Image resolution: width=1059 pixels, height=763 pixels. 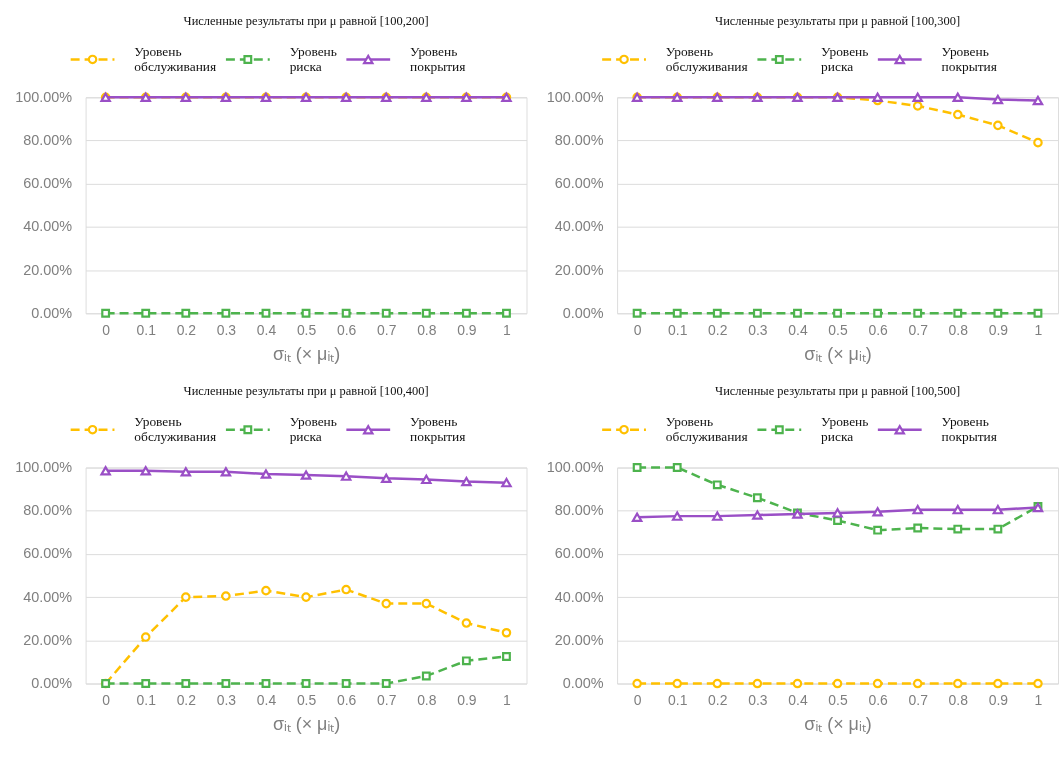 I want to click on chart-title: Численные результаты при μ равной [100,400], so click(x=306, y=390).